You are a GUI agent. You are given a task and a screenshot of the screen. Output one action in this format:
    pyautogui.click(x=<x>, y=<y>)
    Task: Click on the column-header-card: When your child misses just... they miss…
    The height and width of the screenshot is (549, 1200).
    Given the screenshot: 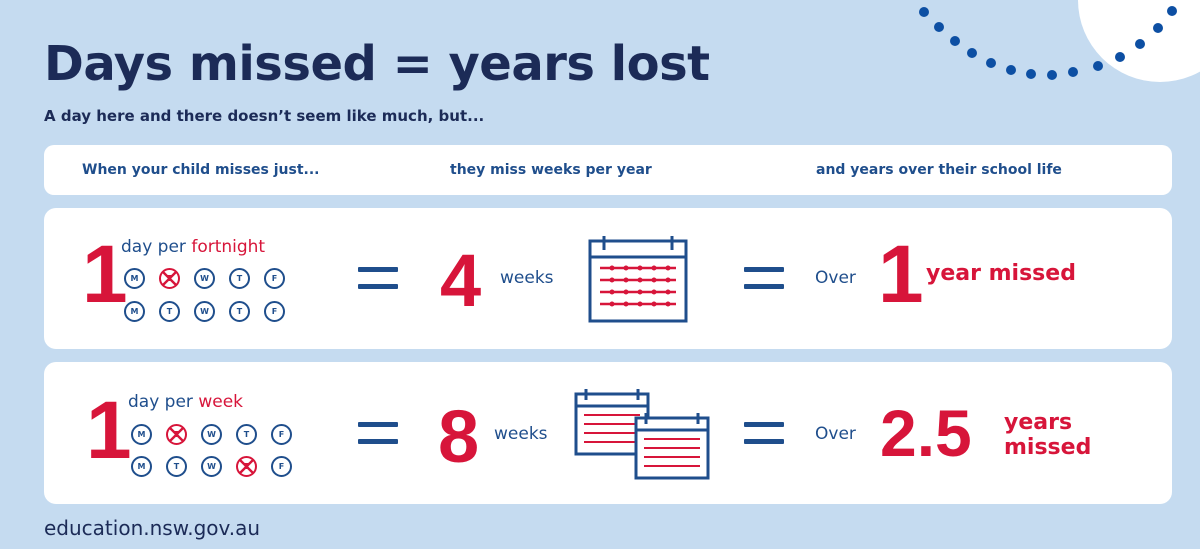 What is the action you would take?
    pyautogui.click(x=608, y=170)
    